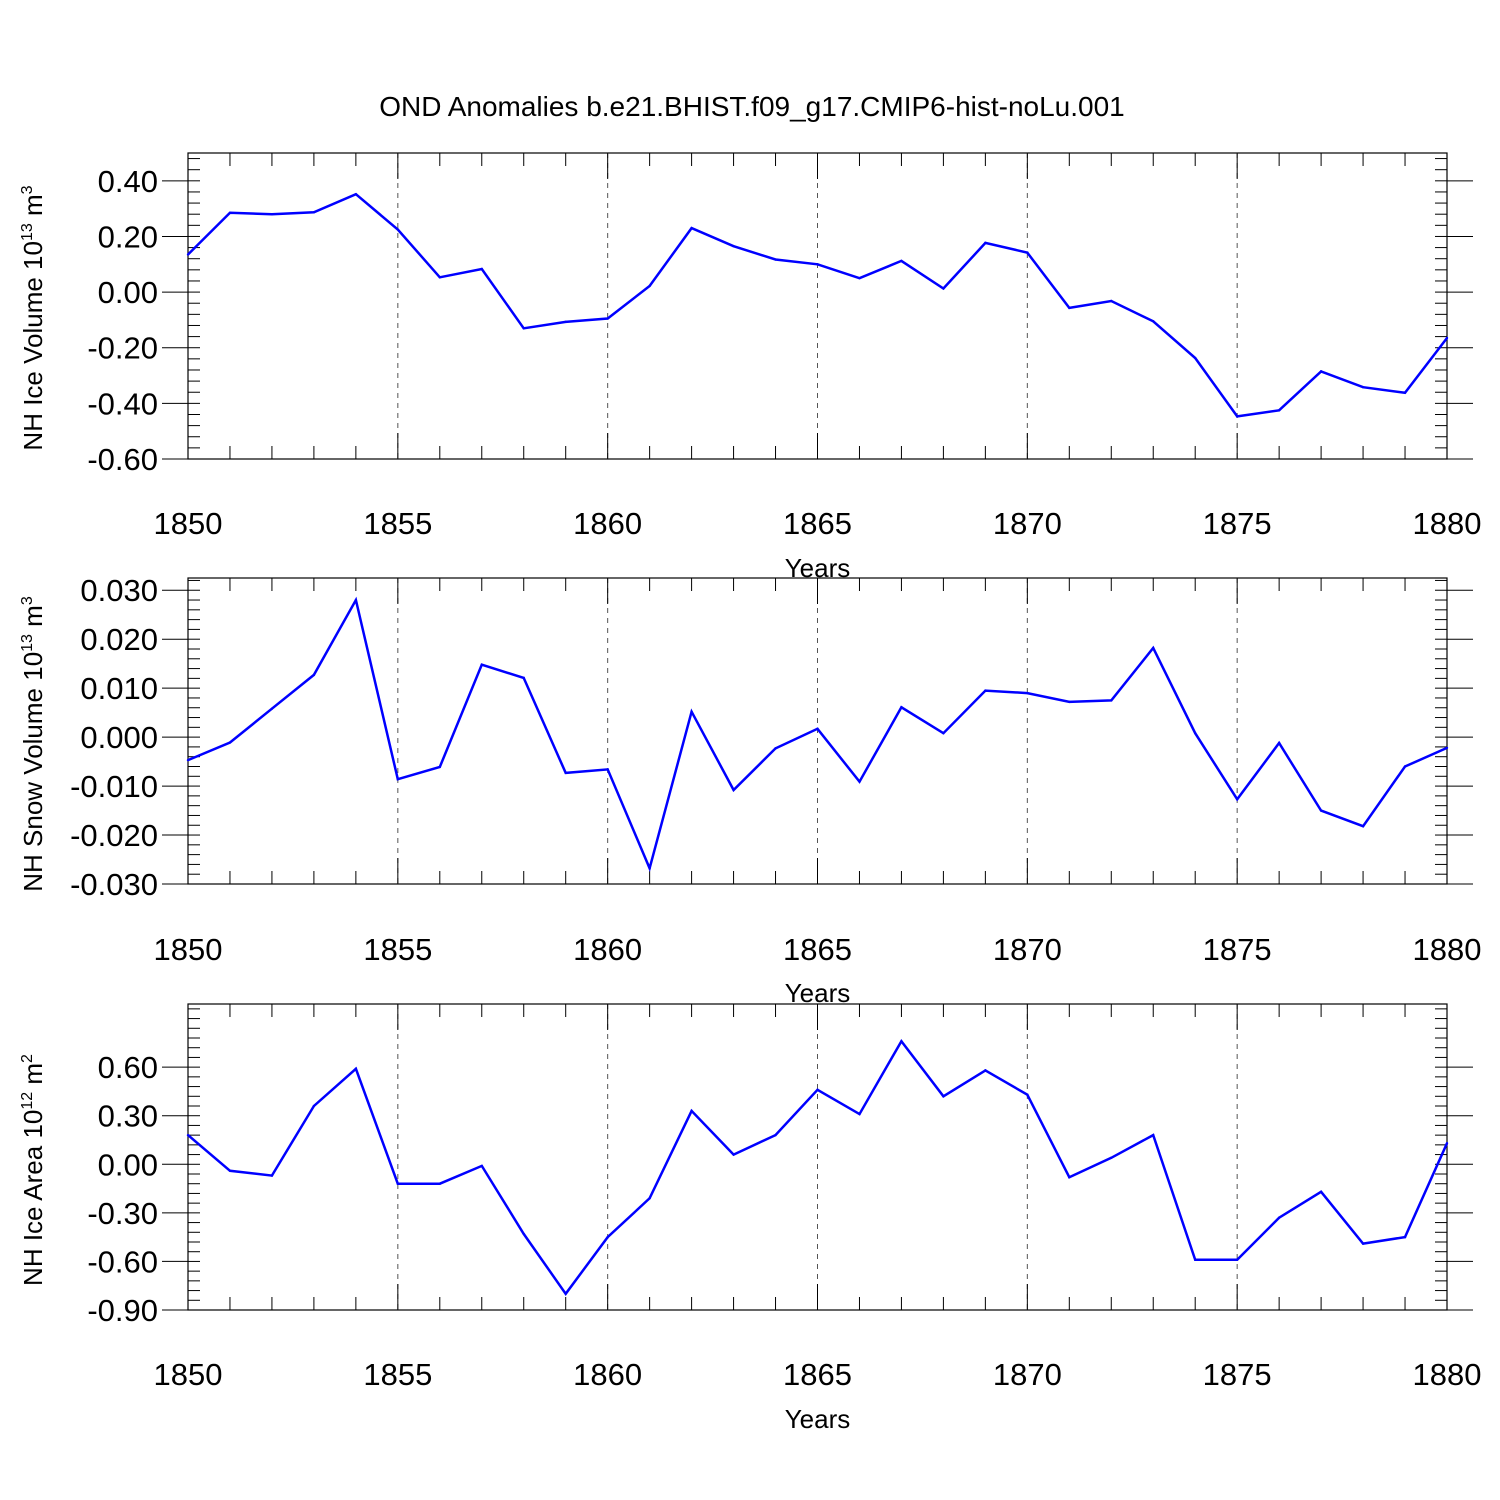 This screenshot has height=1500, width=1500. I want to click on y-tick-label: -0.90, so click(122, 1310).